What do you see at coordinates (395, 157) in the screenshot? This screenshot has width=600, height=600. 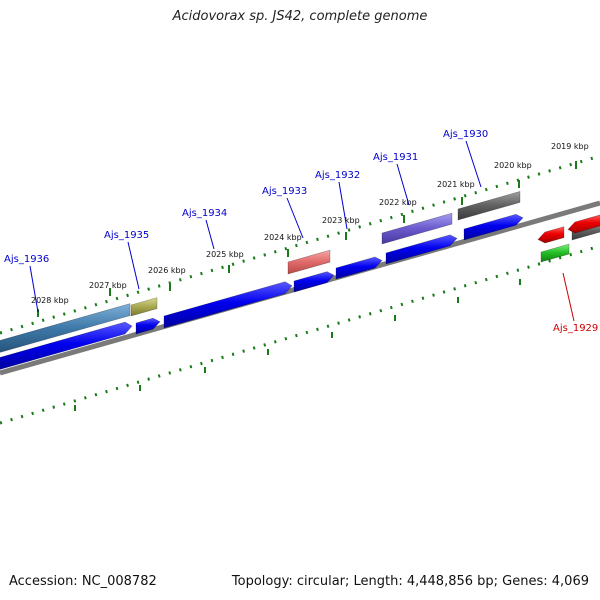 I see `gene-label-ajs1931: Ajs_1931` at bounding box center [395, 157].